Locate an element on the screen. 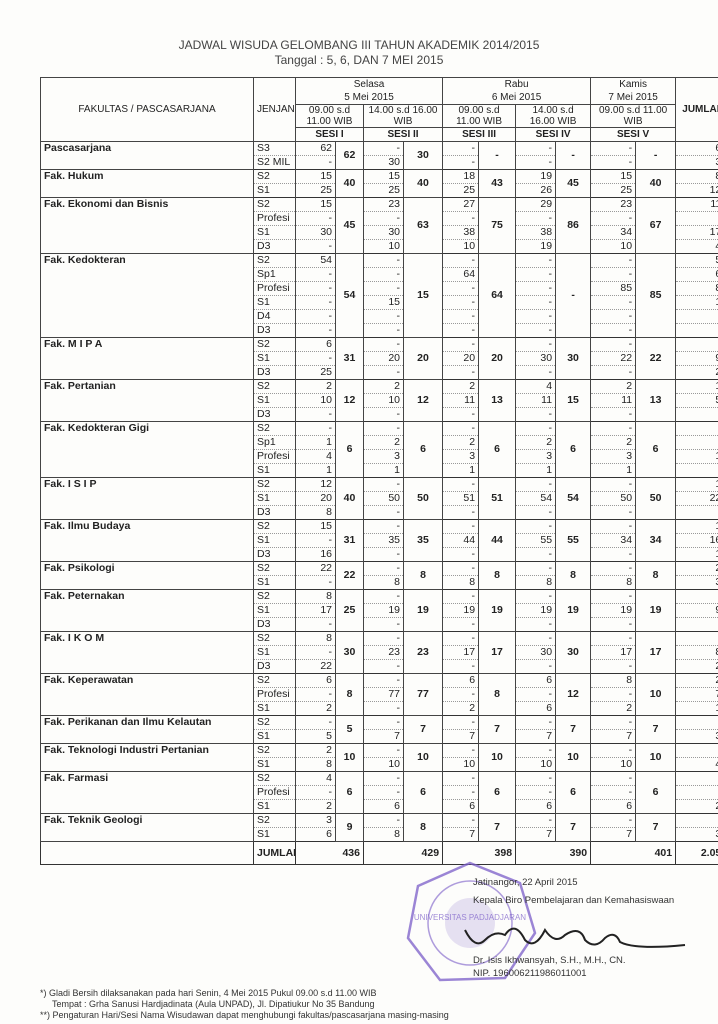 This screenshot has width=718, height=1024. level-cell: D3 is located at coordinates (274, 554).